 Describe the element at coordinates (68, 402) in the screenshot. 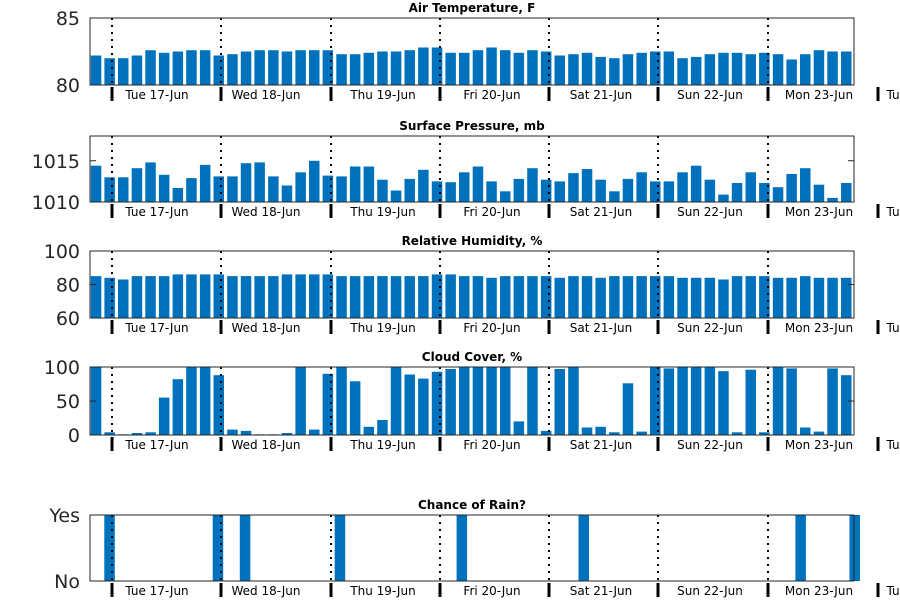

I see `y-tick-label: 50` at that location.